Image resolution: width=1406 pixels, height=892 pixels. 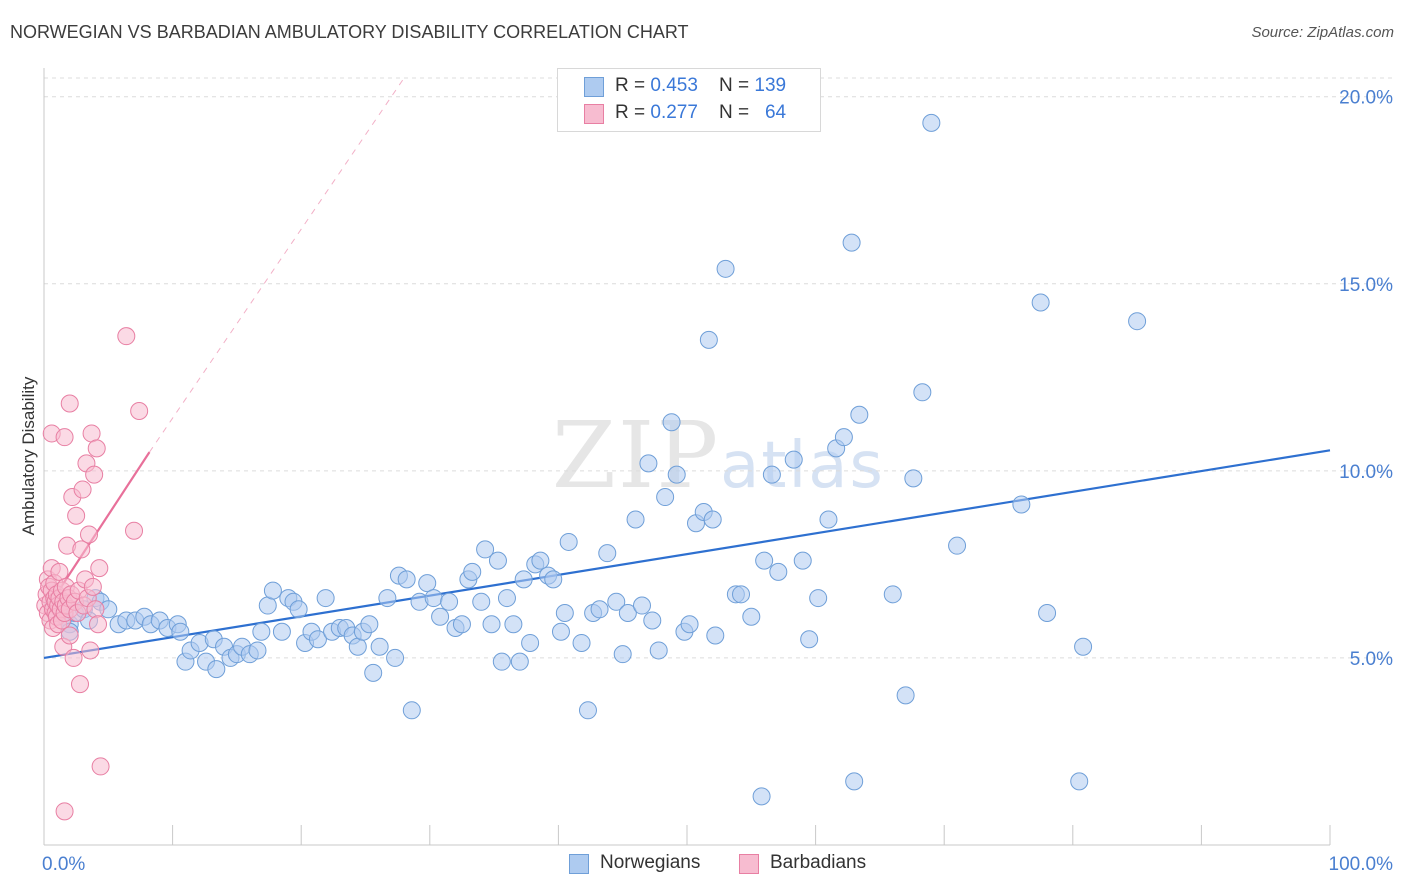 I want to click on x-tick-label: 100.0%, so click(x=1361, y=864).